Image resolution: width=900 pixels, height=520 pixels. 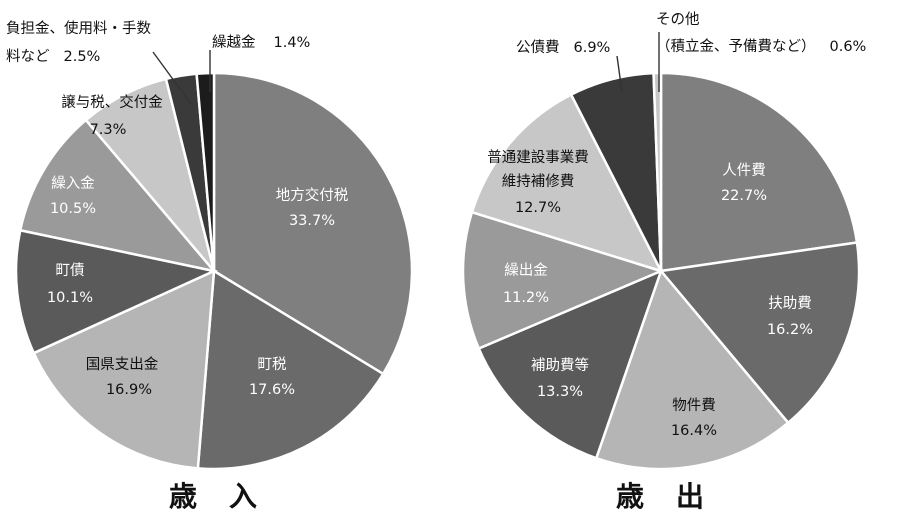 What do you see at coordinates (78, 28) in the screenshot?
I see `rev-label-fees-line1: 負担金、使用料・手数` at bounding box center [78, 28].